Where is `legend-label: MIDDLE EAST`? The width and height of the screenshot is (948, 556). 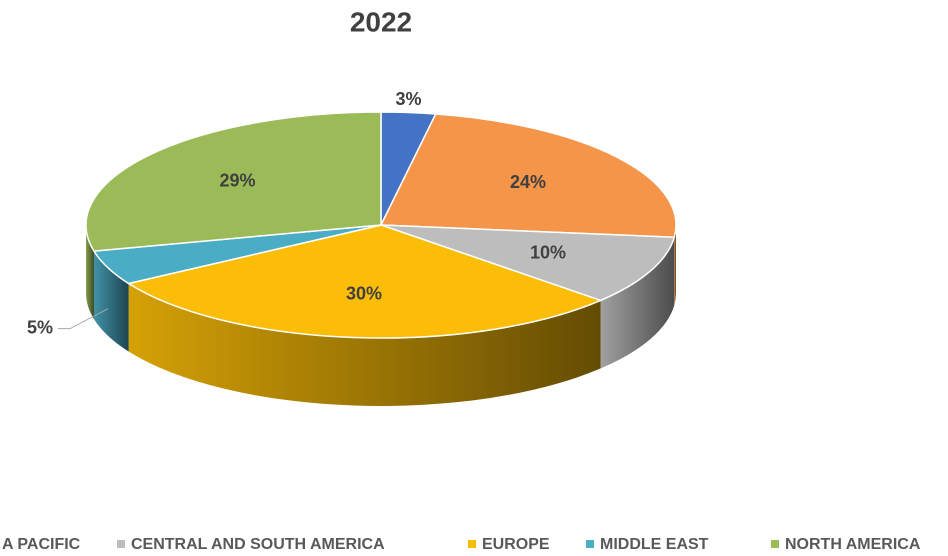
legend-label: MIDDLE EAST is located at coordinates (654, 544).